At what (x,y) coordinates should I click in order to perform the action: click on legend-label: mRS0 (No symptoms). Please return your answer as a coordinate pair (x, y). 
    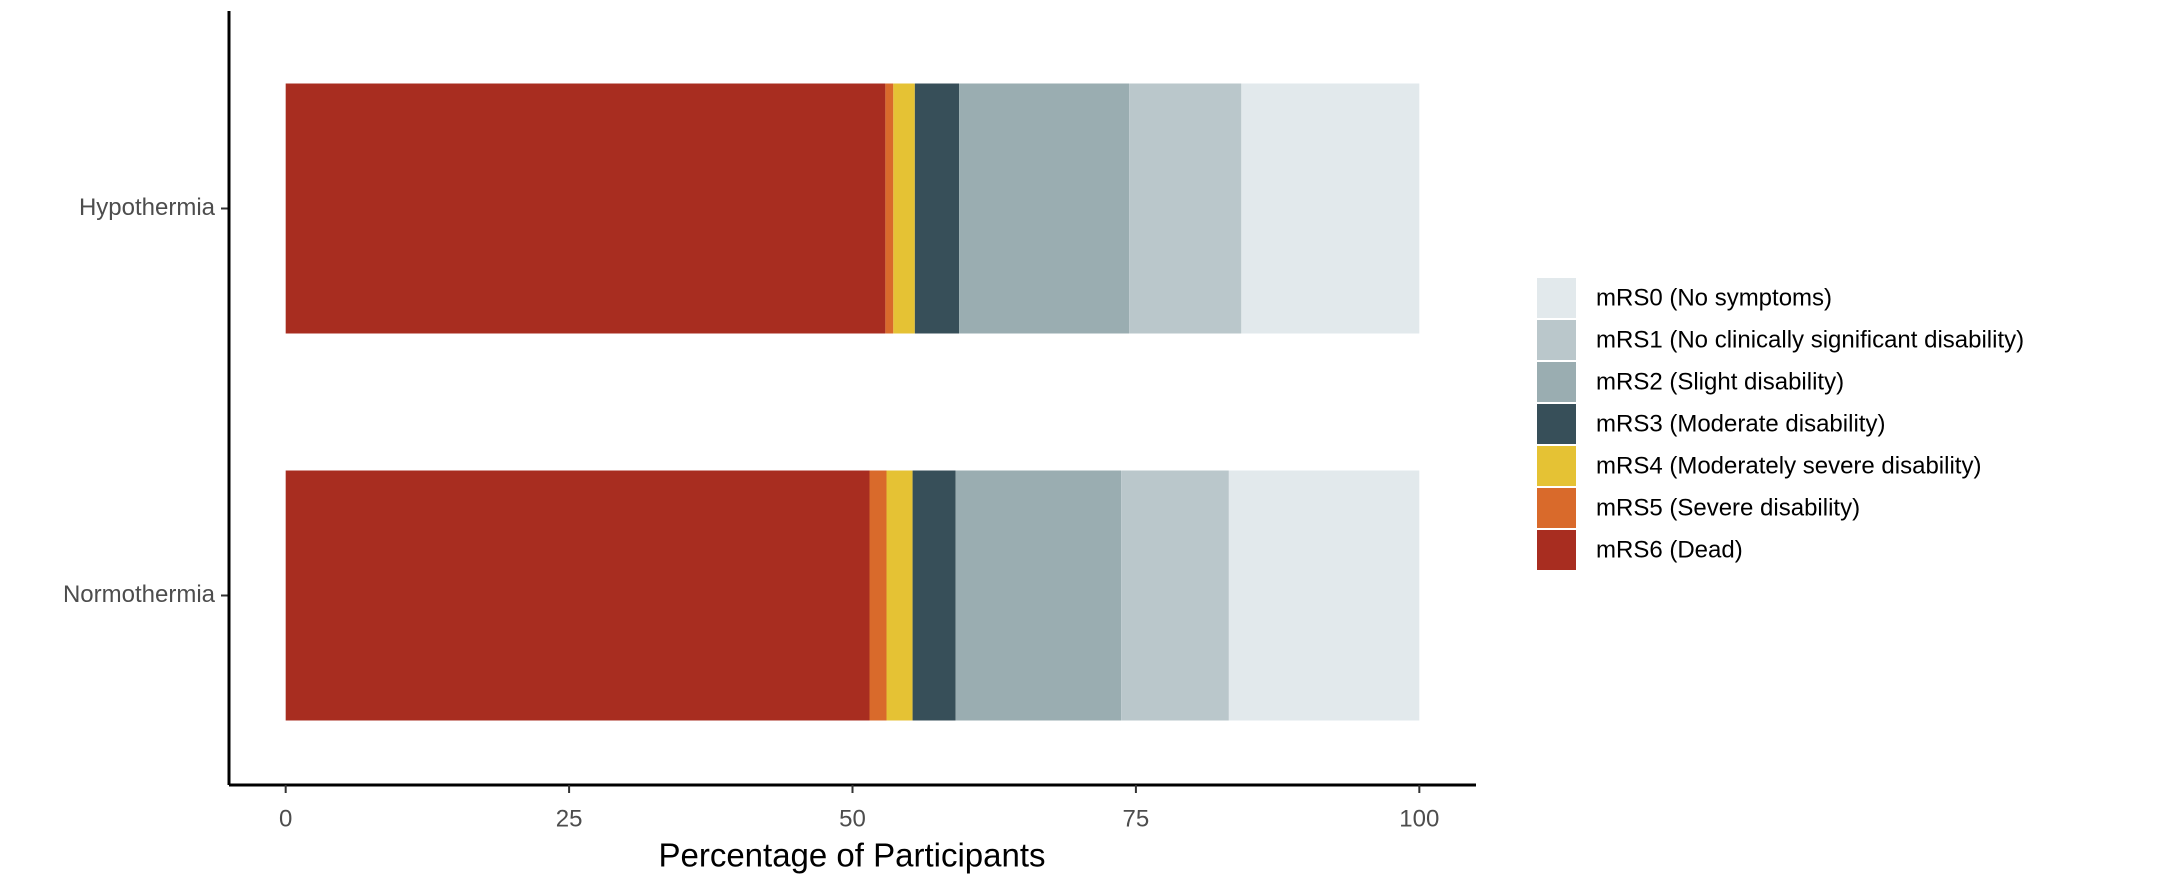
    Looking at the image, I should click on (1714, 297).